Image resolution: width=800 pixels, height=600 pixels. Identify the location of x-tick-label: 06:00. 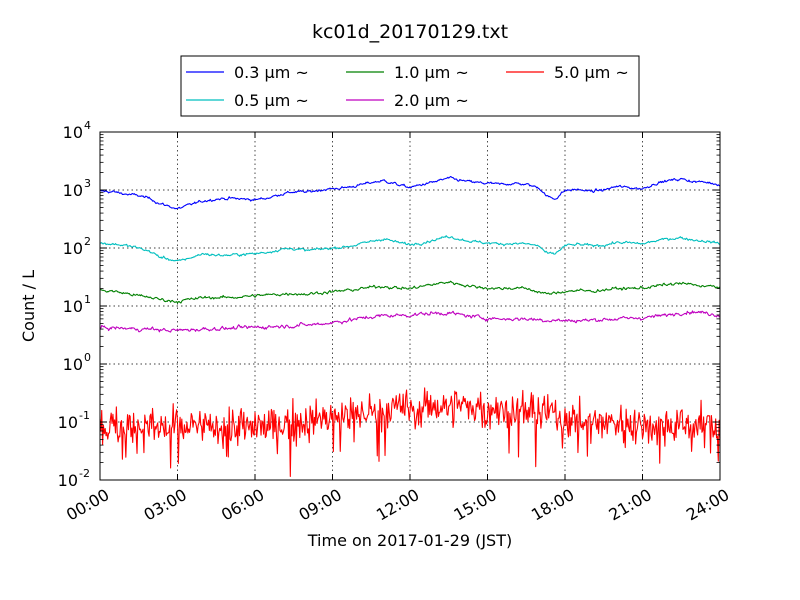
(242, 505).